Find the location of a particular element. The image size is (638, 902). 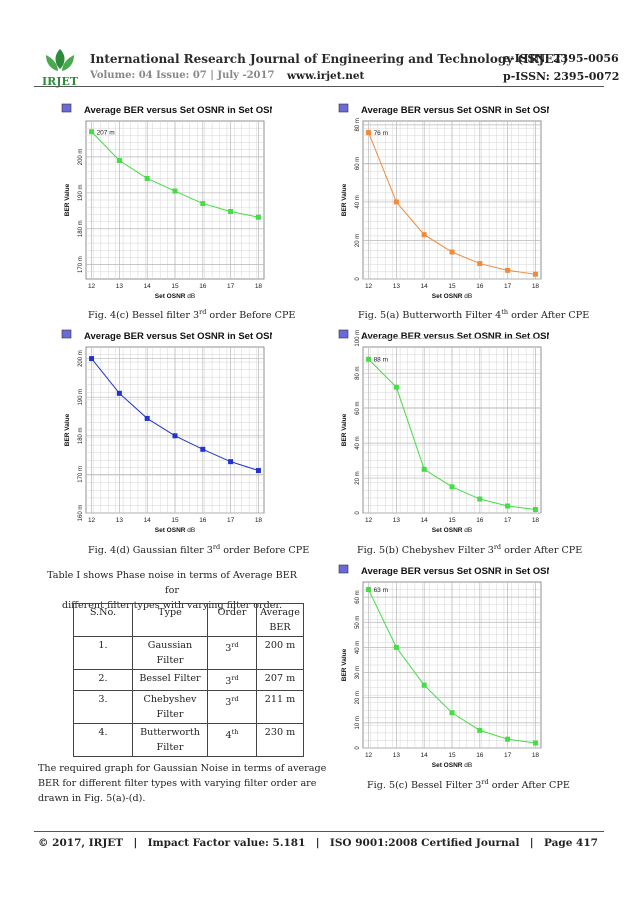

table-row: 1. Gaussian Filter 3rd 200 m is located at coordinates (188, 653).